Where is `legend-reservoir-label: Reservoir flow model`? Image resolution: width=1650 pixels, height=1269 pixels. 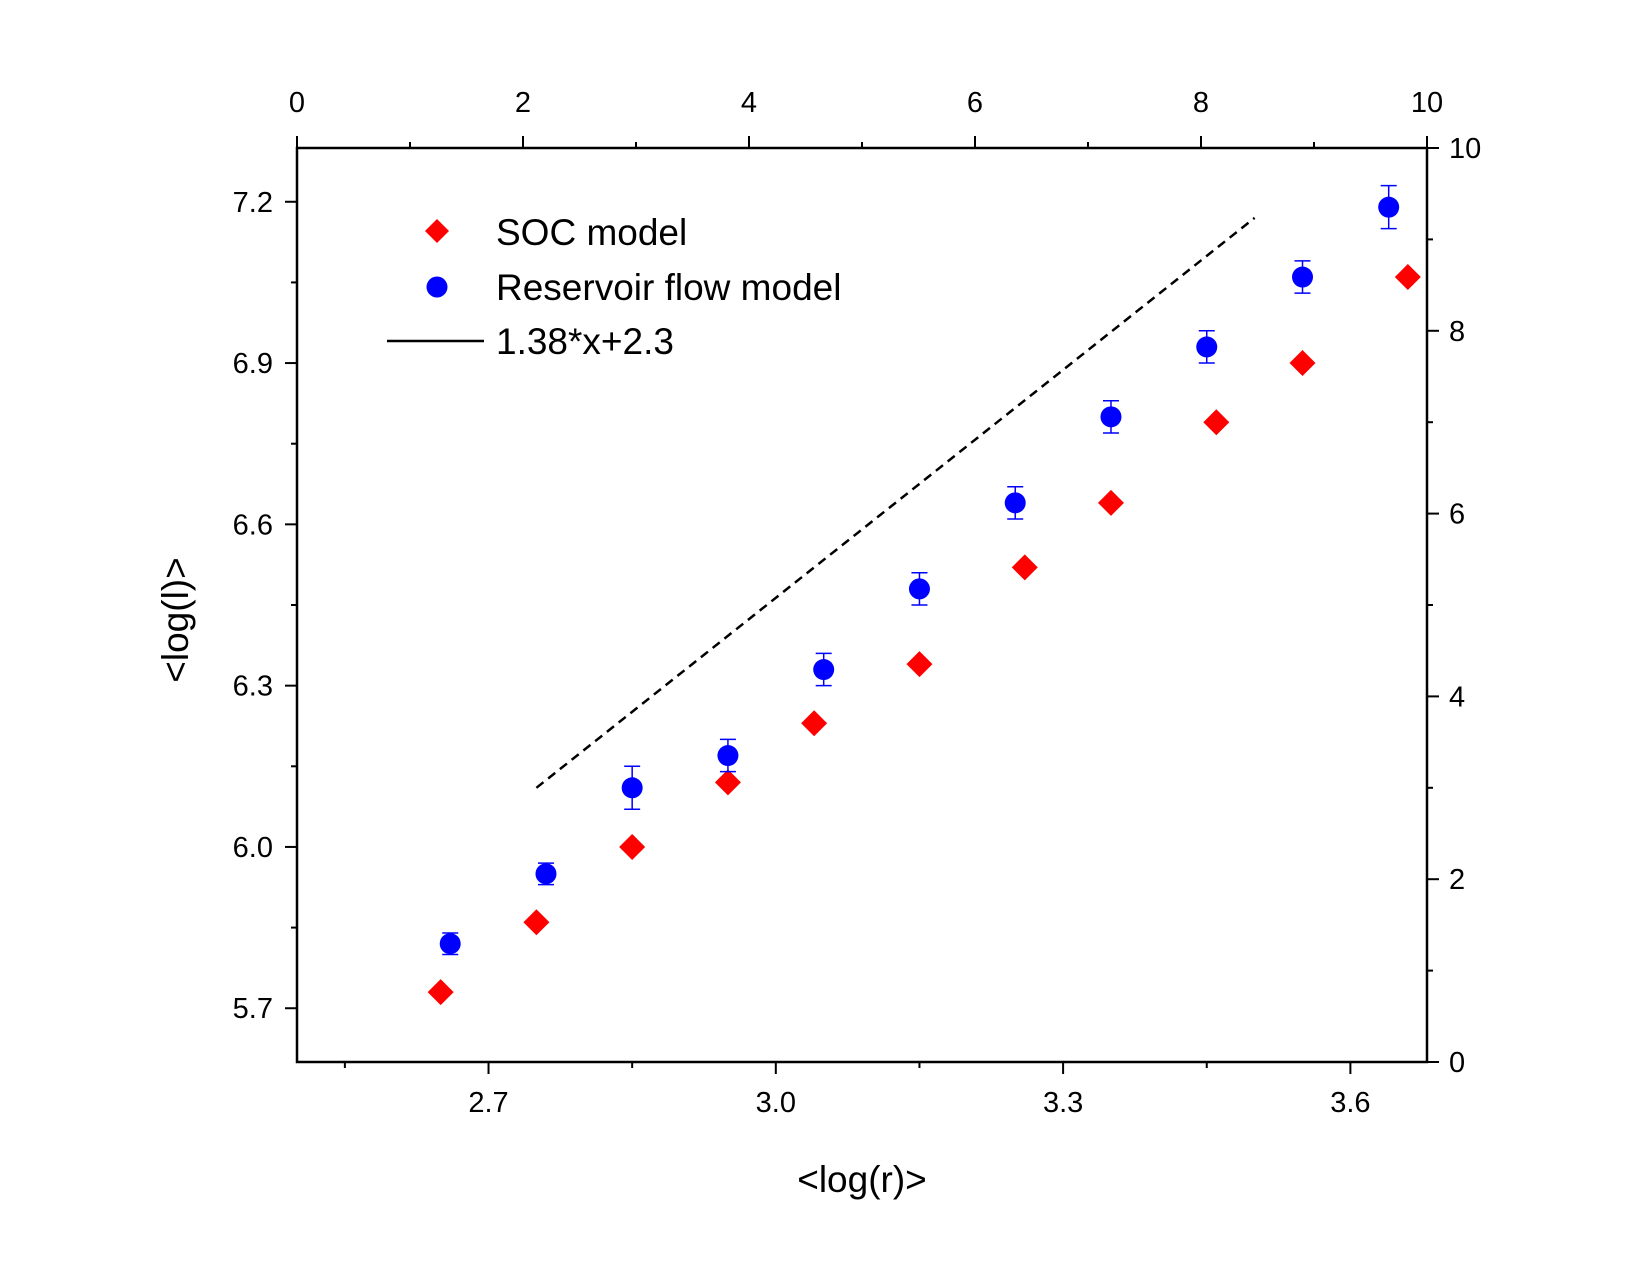 legend-reservoir-label: Reservoir flow model is located at coordinates (668, 287).